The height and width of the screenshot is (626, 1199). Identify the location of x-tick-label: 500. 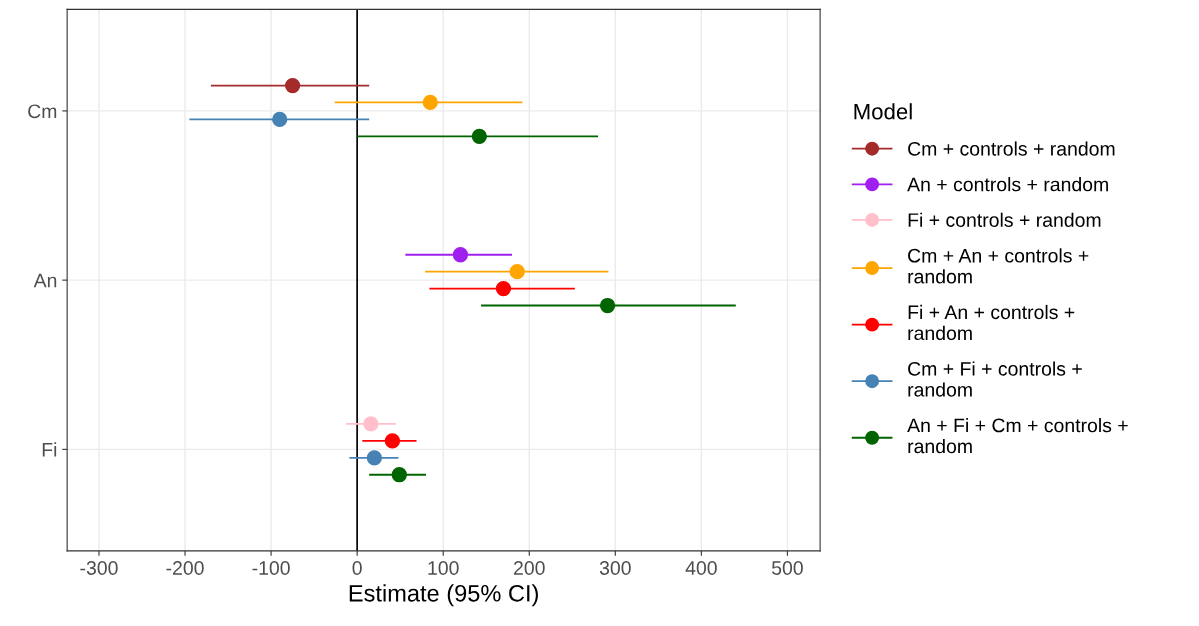
(787, 568).